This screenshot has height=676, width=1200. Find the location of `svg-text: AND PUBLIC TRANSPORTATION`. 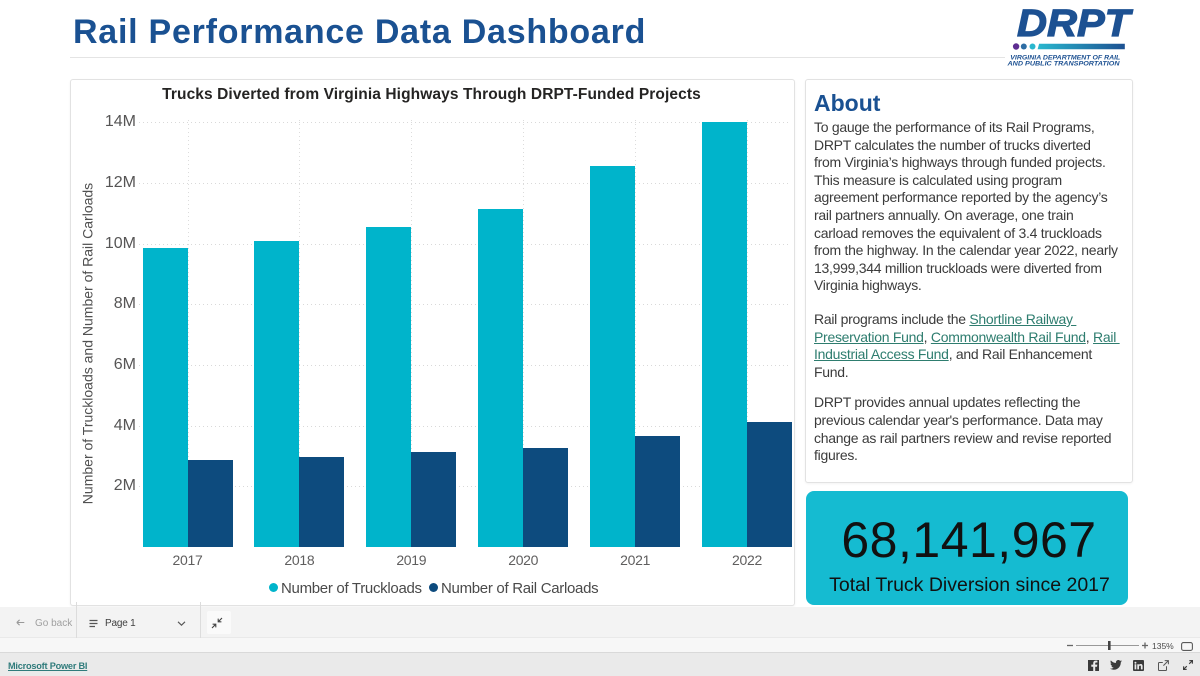

svg-text: AND PUBLIC TRANSPORTATION is located at coordinates (1062, 64).